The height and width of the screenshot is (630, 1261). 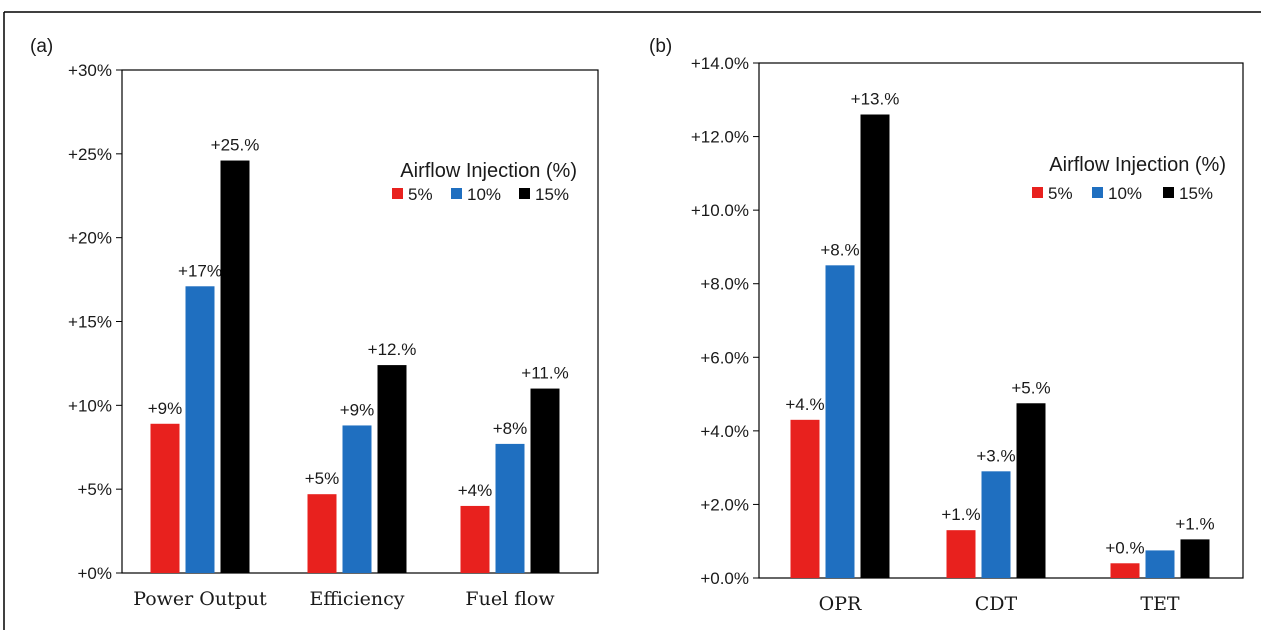 What do you see at coordinates (840, 604) in the screenshot?
I see `x-category-label: OPR` at bounding box center [840, 604].